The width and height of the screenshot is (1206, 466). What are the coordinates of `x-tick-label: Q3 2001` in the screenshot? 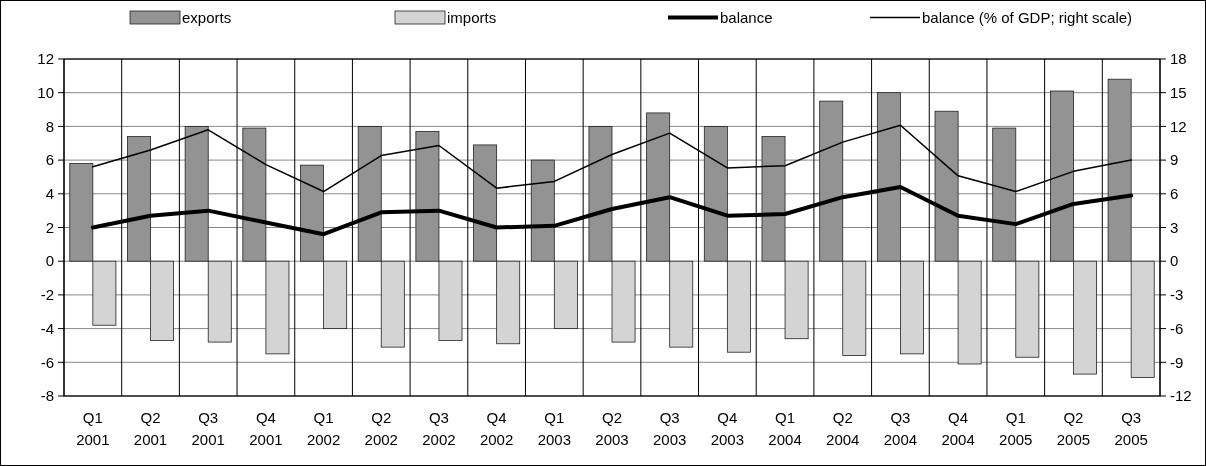 It's located at (208, 428).